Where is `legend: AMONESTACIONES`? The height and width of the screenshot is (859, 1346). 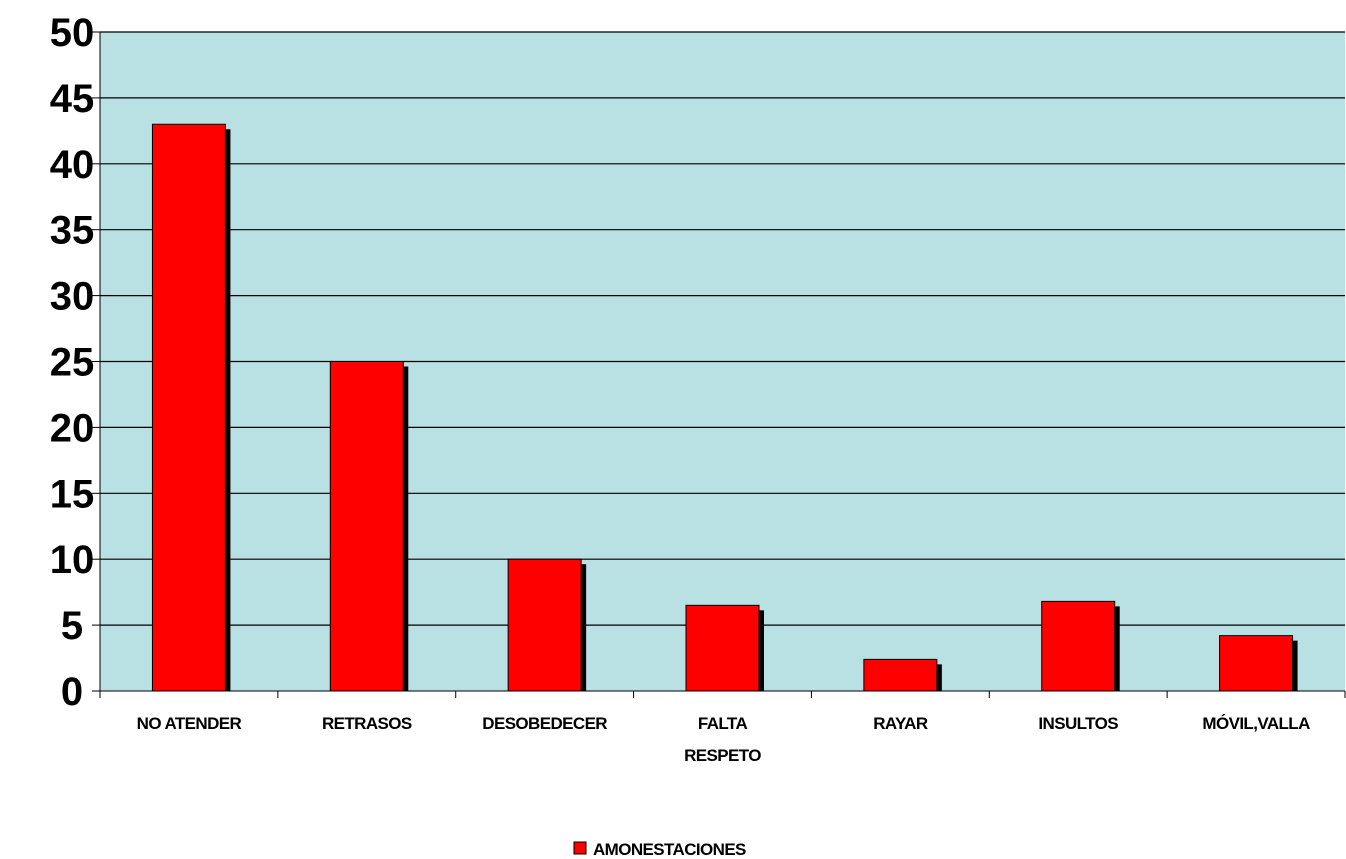 legend: AMONESTACIONES is located at coordinates (660, 849).